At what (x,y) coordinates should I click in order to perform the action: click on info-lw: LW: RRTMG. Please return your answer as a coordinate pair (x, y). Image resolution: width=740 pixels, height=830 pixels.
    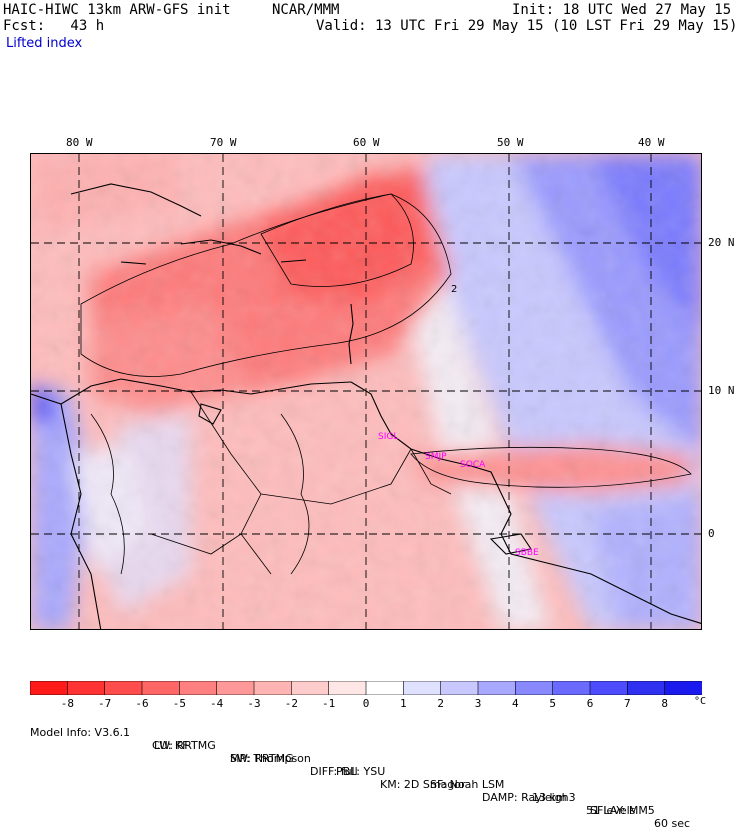
    Looking at the image, I should click on (185, 745).